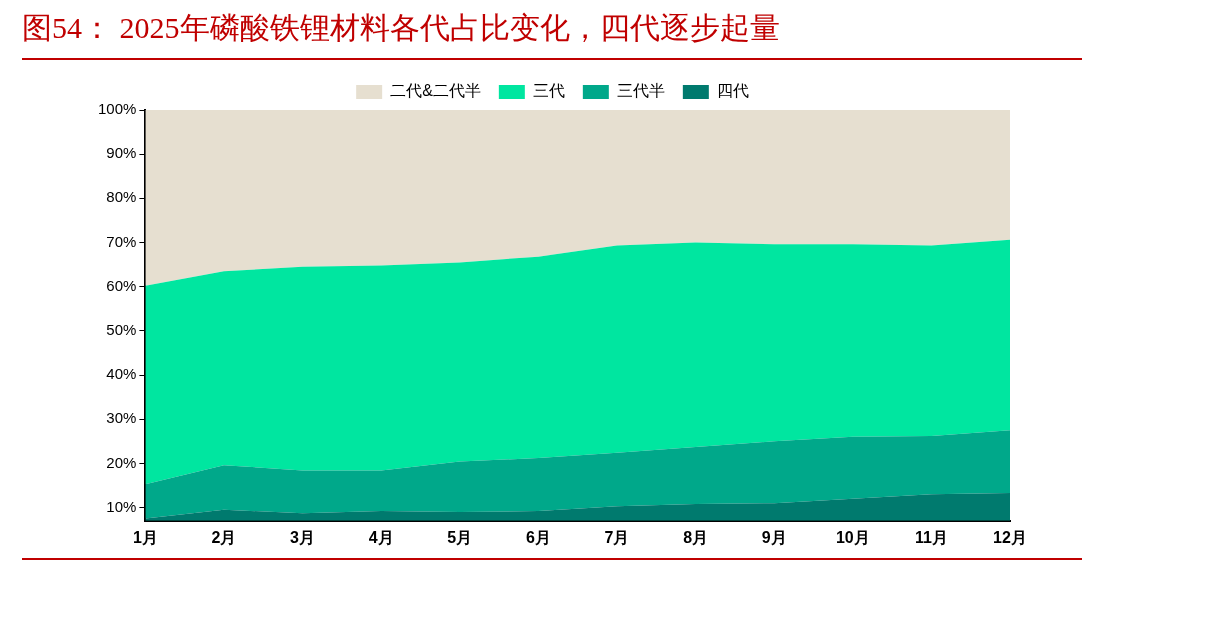 The image size is (1210, 628). What do you see at coordinates (224, 537) in the screenshot?
I see `x-tick-label: 2月` at bounding box center [224, 537].